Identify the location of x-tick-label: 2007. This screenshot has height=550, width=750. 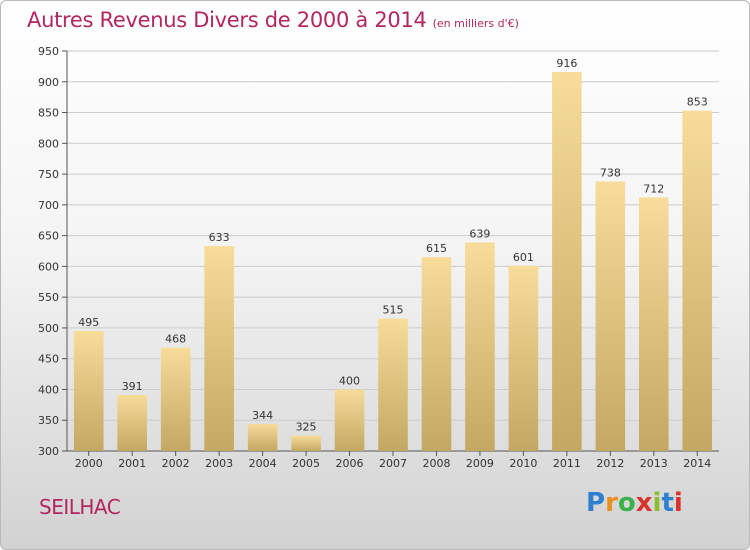
(393, 463).